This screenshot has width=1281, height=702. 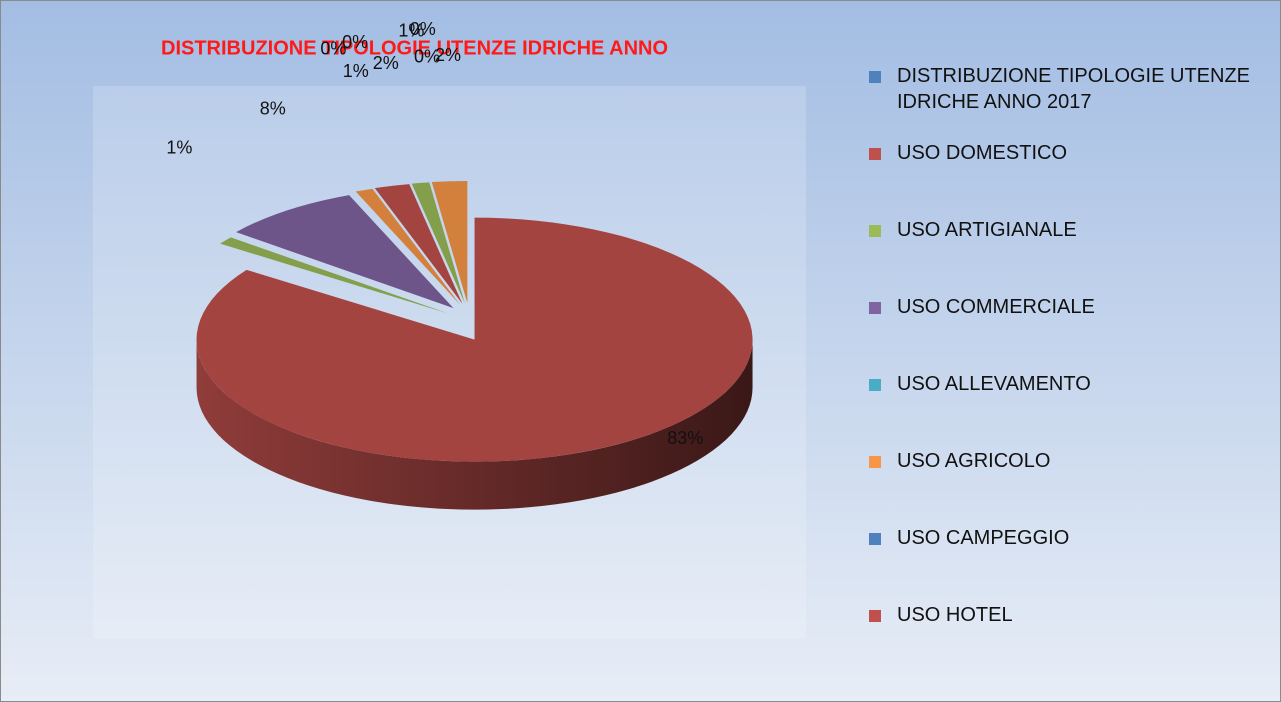 I want to click on legend-label: USO ARTIGIANALE, so click(x=987, y=230).